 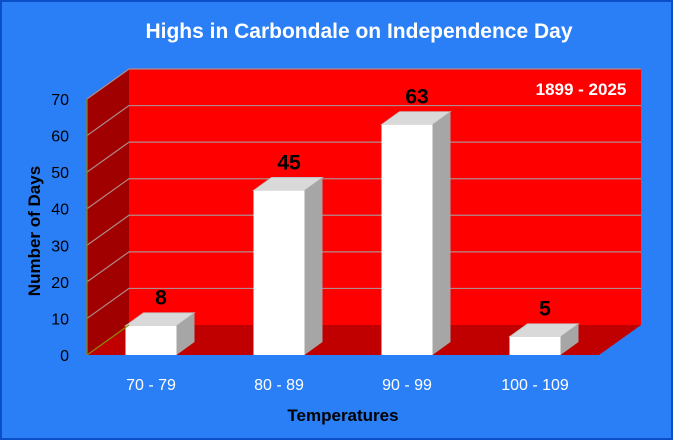 What do you see at coordinates (279, 385) in the screenshot?
I see `x-tick-label: 80 - 89` at bounding box center [279, 385].